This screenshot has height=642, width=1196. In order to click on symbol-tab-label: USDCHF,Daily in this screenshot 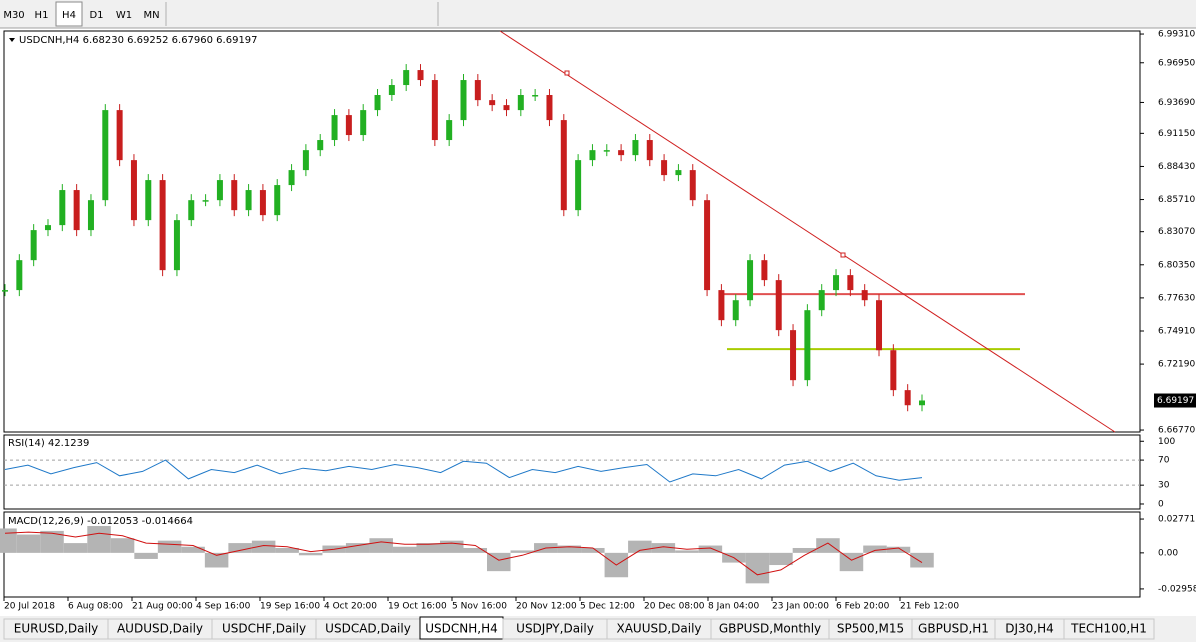, I will do `click(264, 629)`.